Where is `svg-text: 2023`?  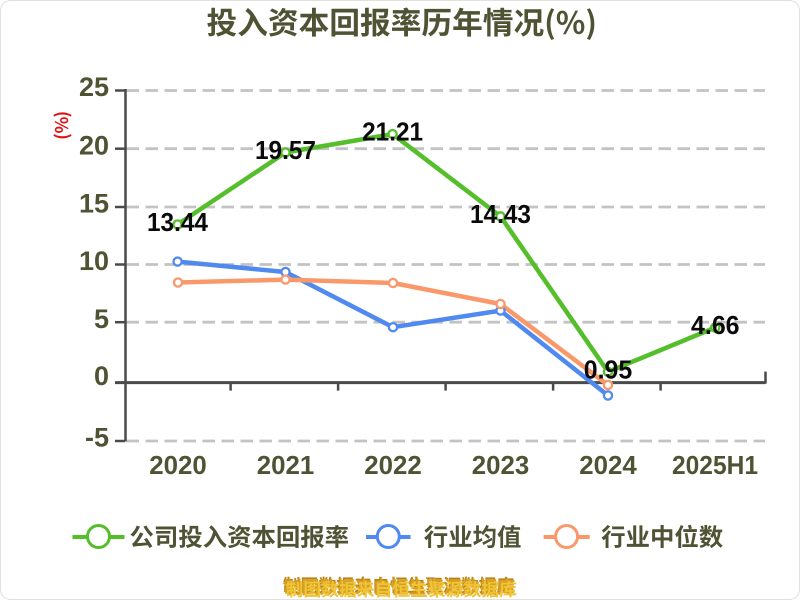 svg-text: 2023 is located at coordinates (501, 465).